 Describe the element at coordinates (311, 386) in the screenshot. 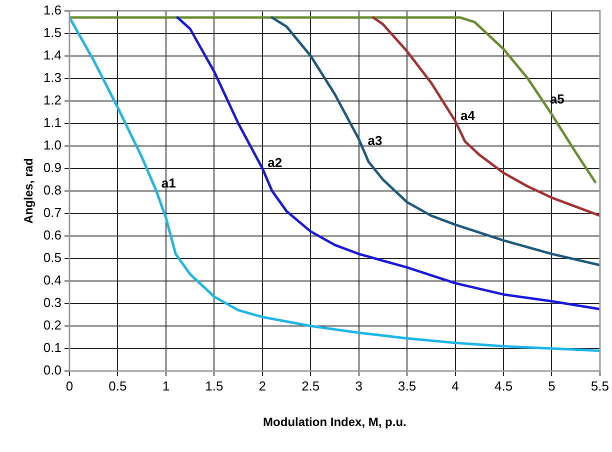

I see `x-tick-label: 2.5` at that location.